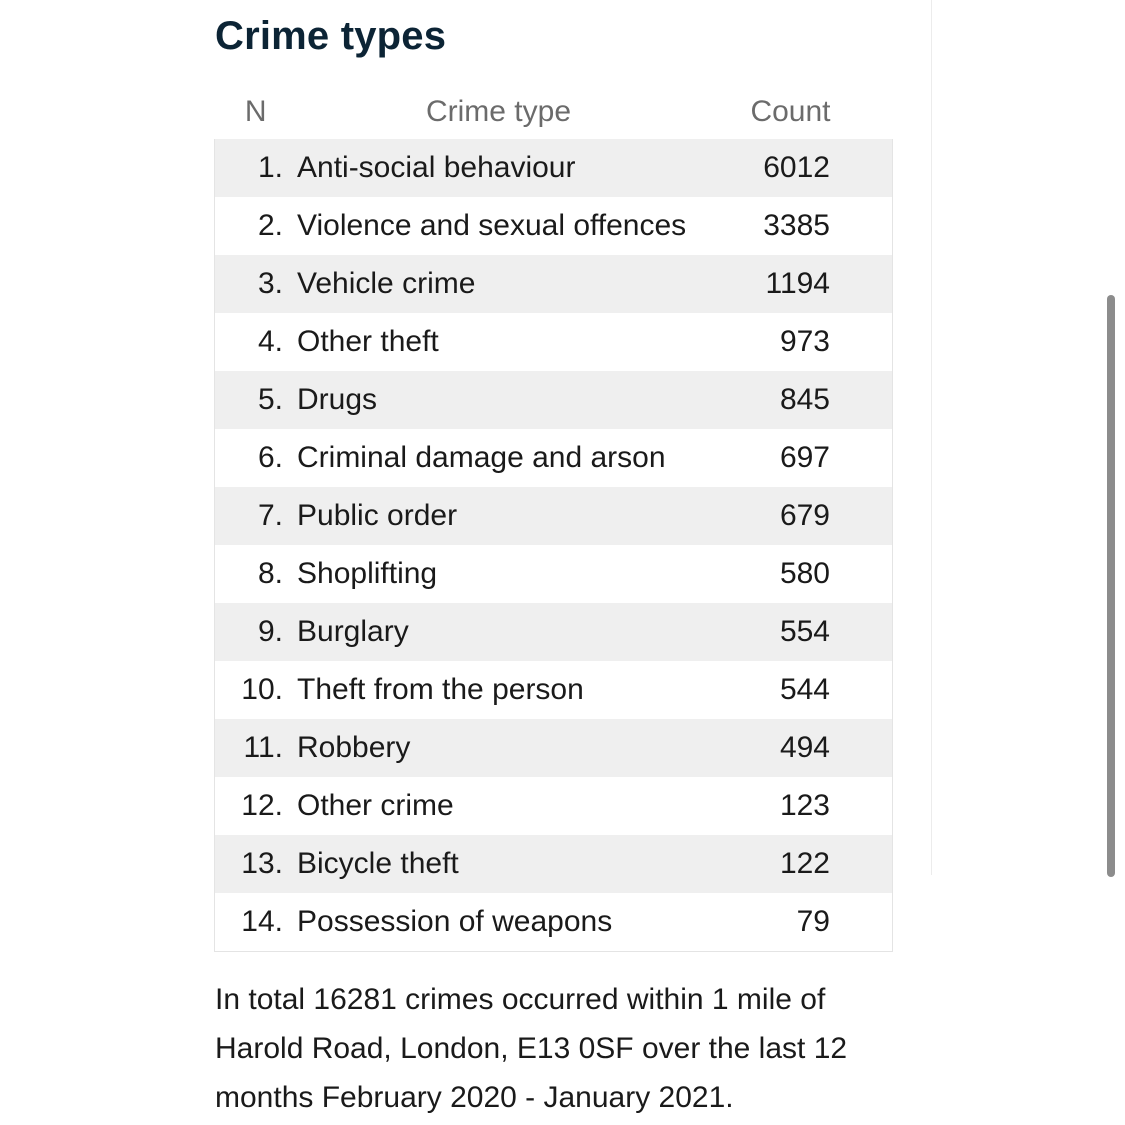 This screenshot has height=1125, width=1125. What do you see at coordinates (270, 167) in the screenshot?
I see `row-number: 1.` at bounding box center [270, 167].